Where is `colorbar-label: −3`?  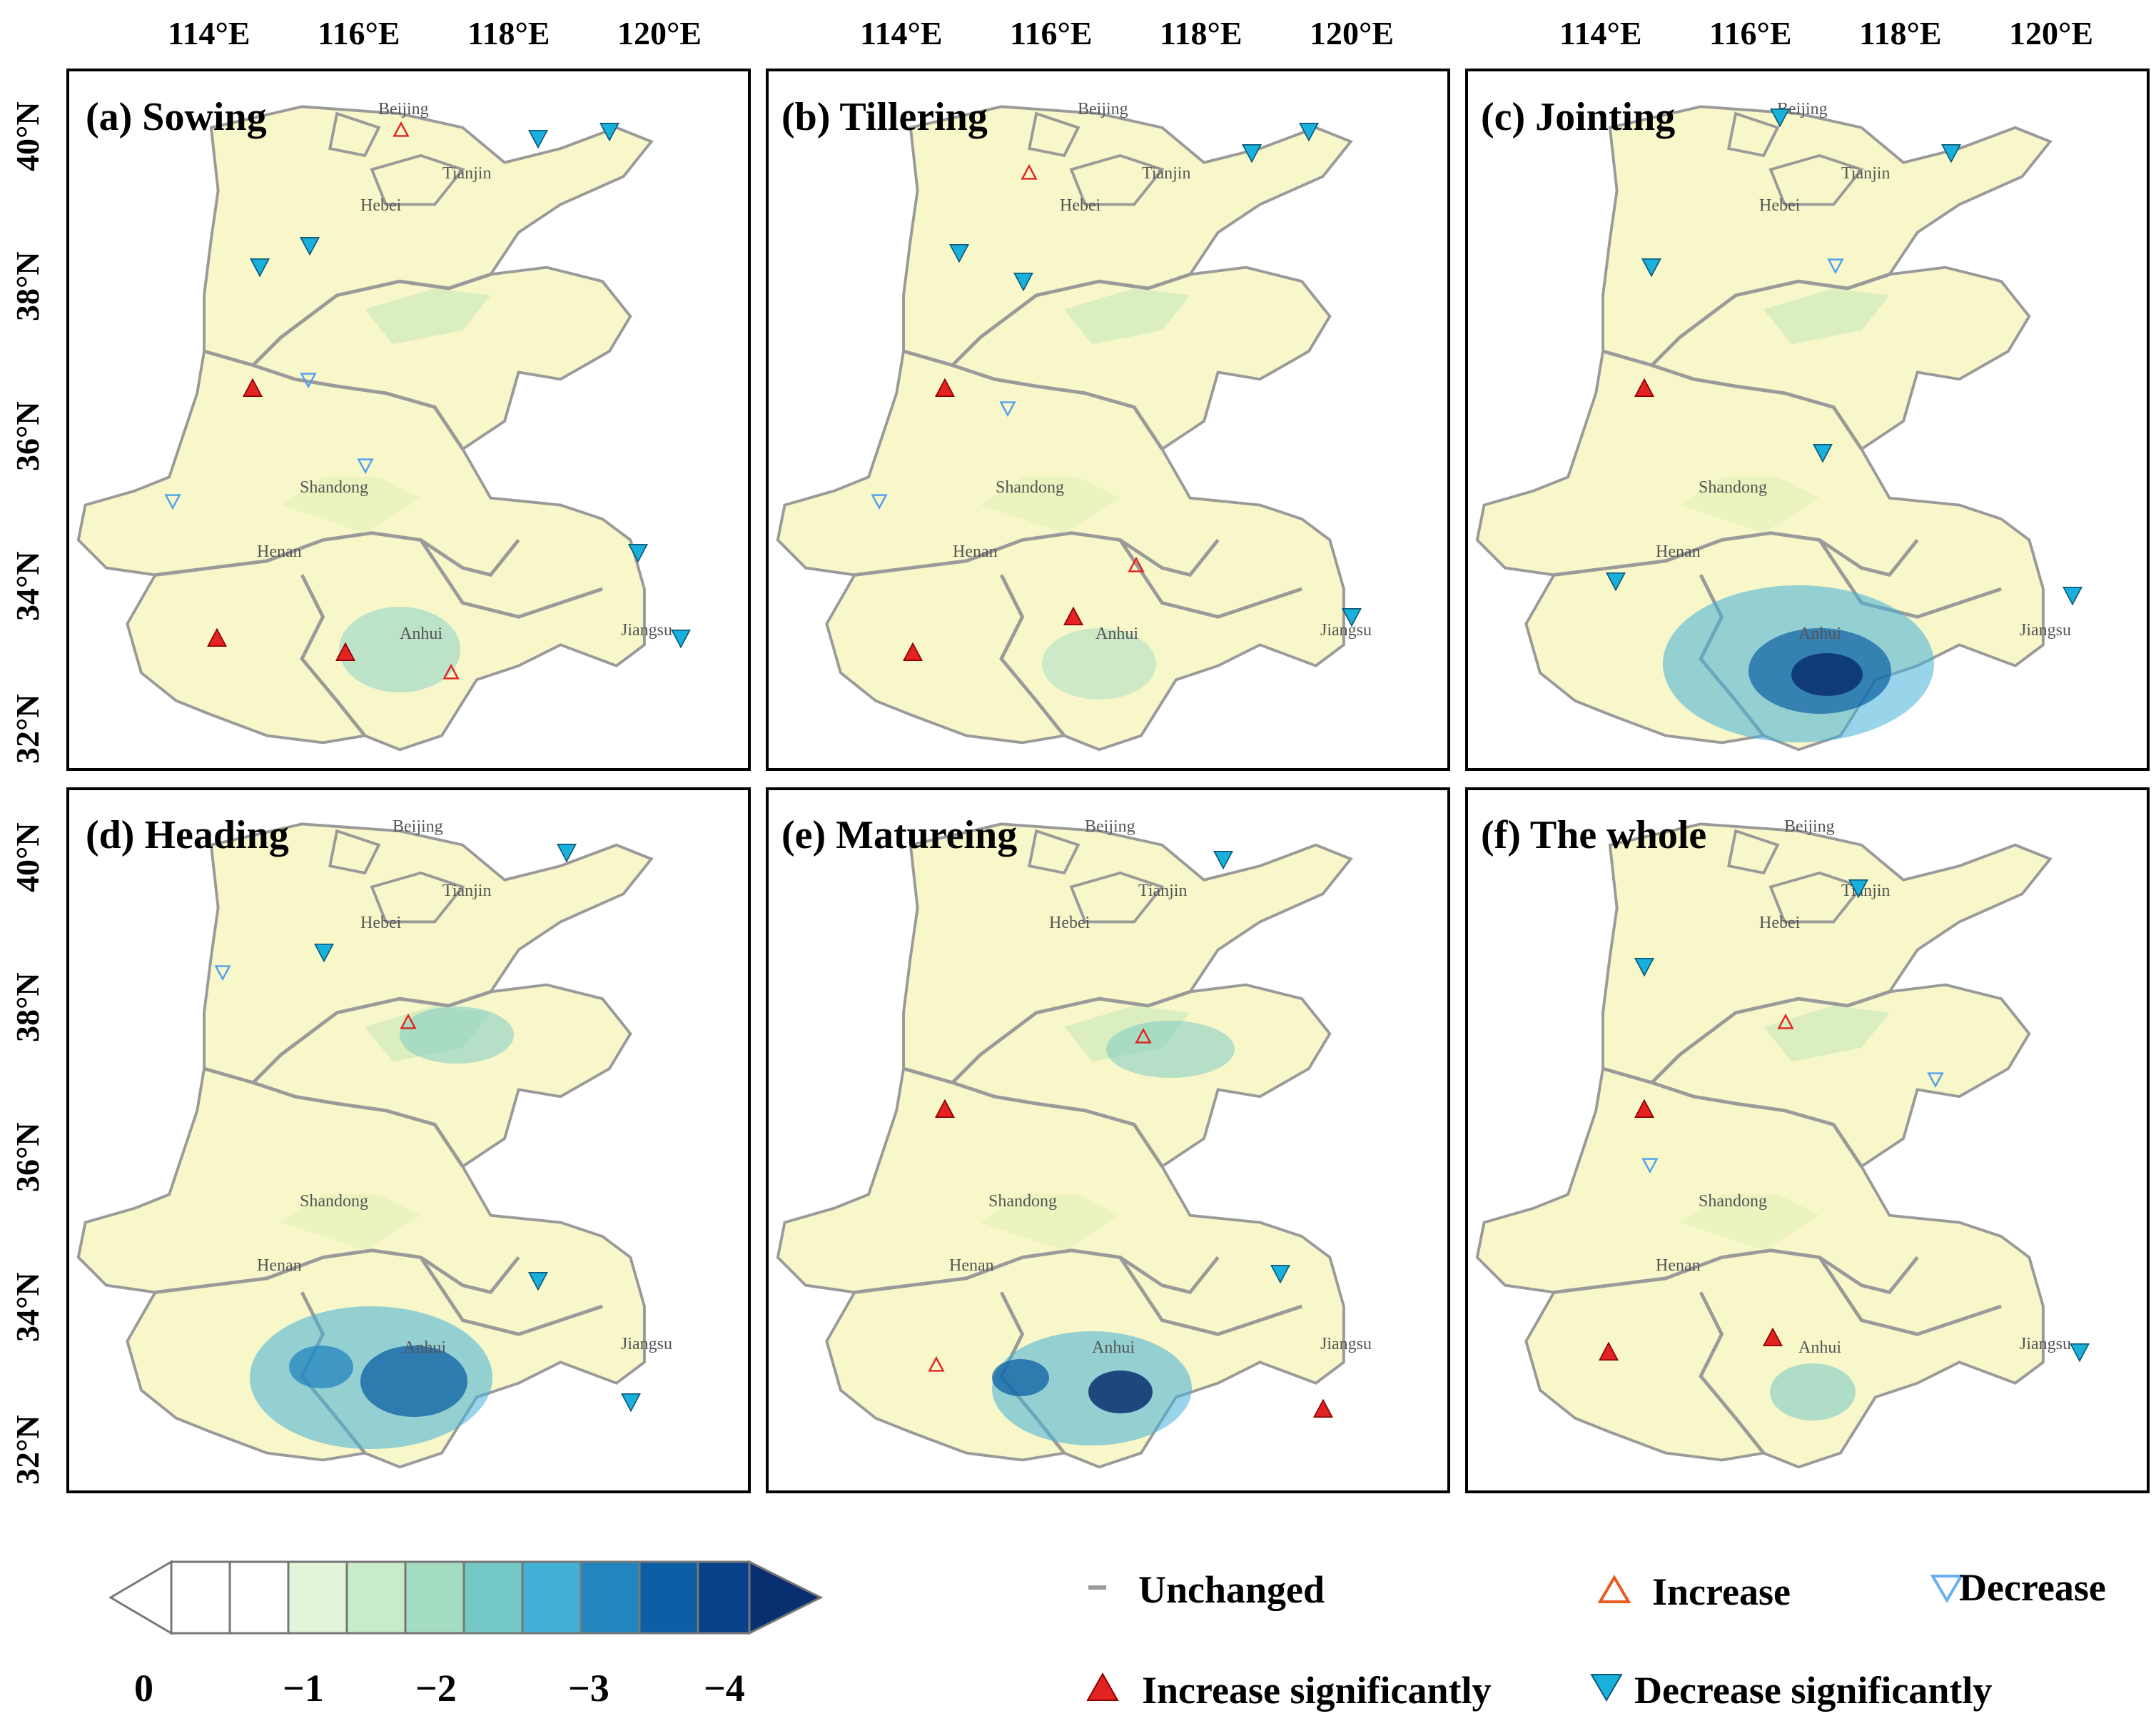
colorbar-label: −3 is located at coordinates (588, 1688).